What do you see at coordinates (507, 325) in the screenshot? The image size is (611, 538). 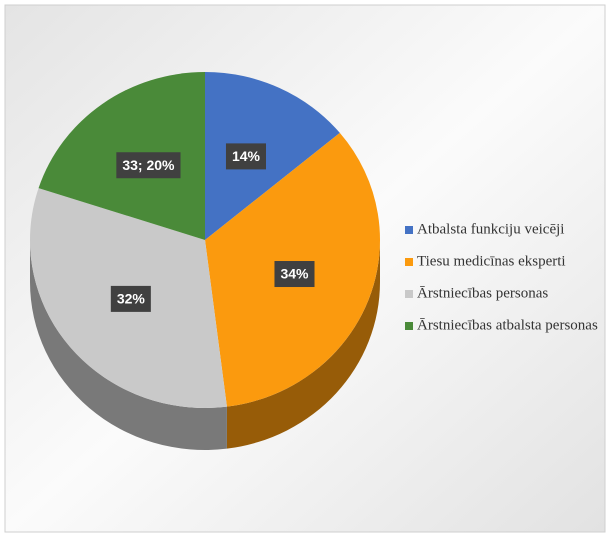 I see `legend-label: Ārstniecības atbalsta personas` at bounding box center [507, 325].